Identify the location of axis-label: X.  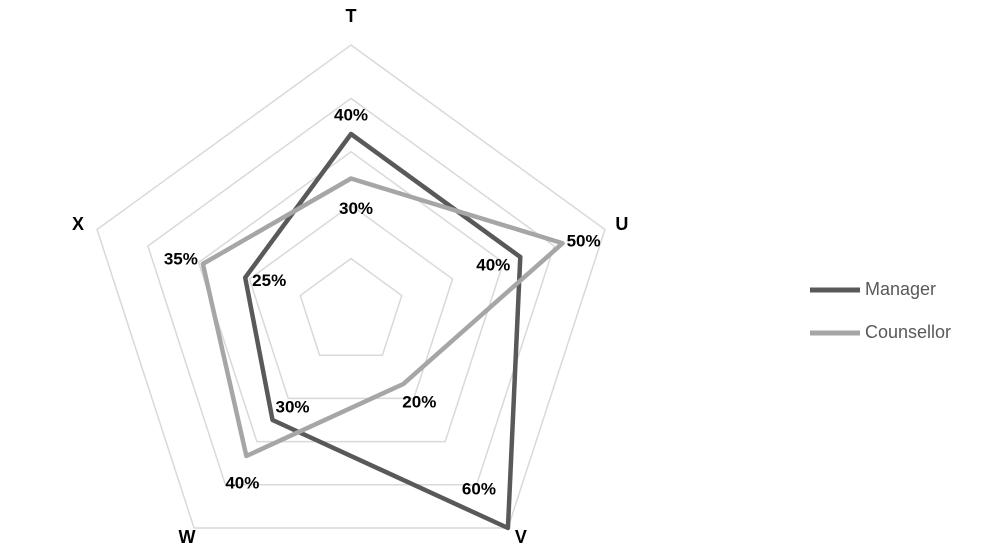
(78, 224).